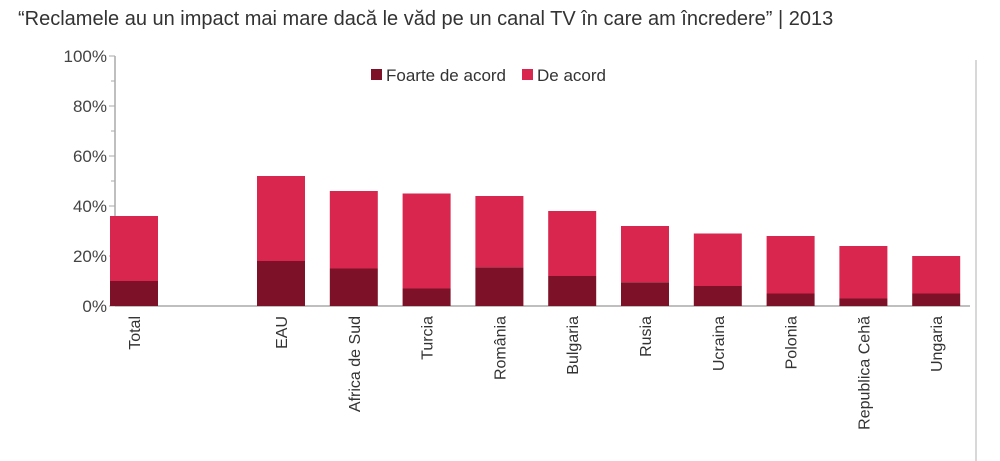 Image resolution: width=1000 pixels, height=461 pixels. I want to click on x-tick-label: EAU, so click(282, 332).